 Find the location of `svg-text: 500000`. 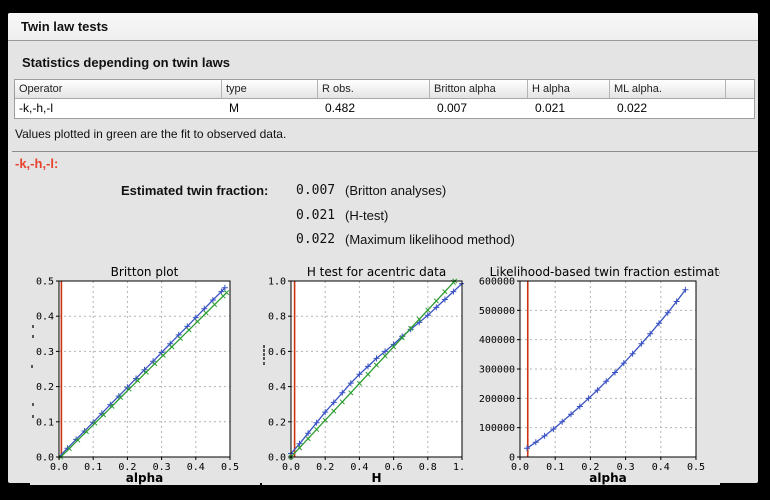

svg-text: 500000 is located at coordinates (497, 311).